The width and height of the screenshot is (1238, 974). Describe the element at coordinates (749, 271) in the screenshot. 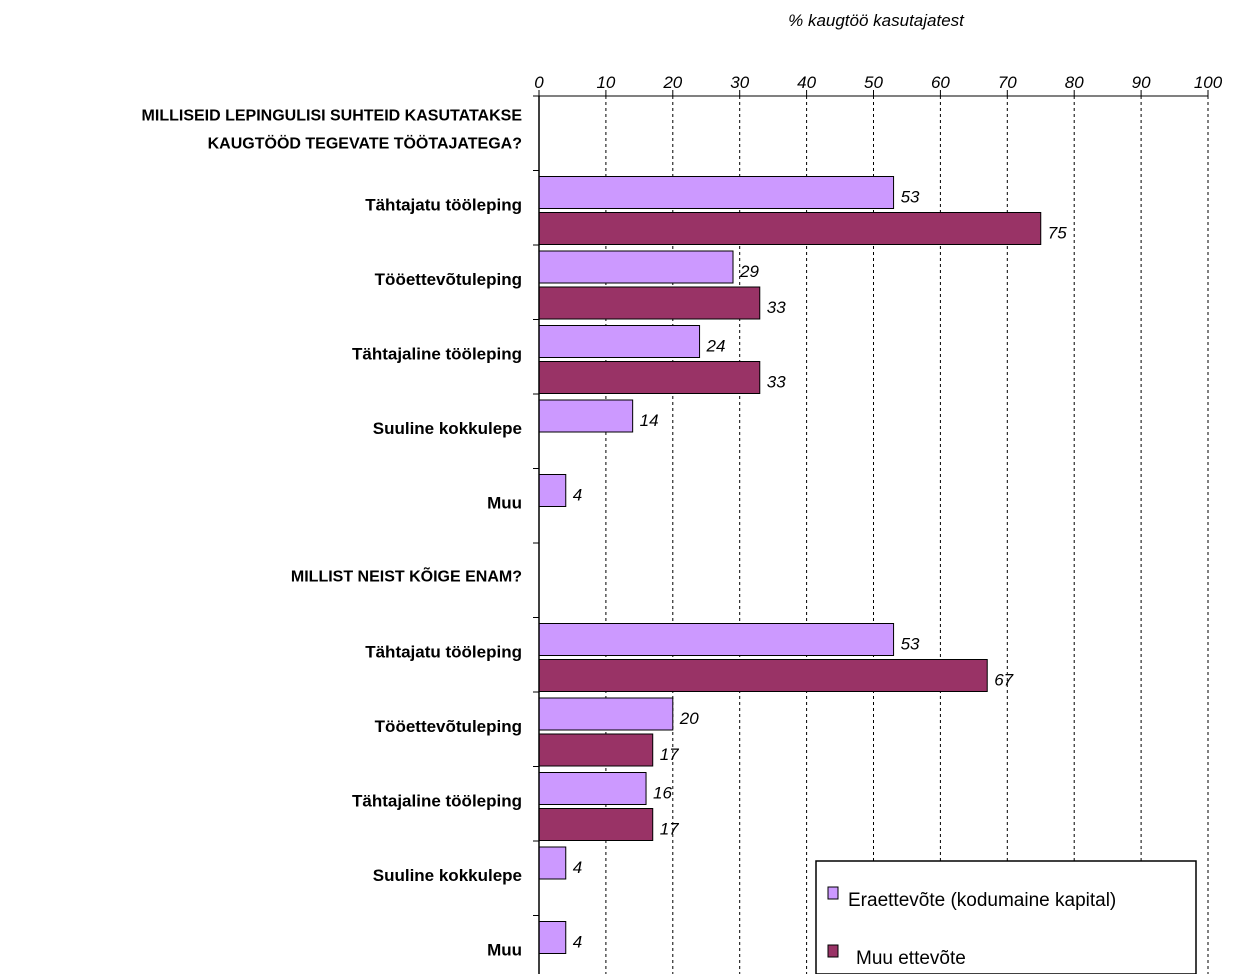

I see `value-label: 29` at that location.